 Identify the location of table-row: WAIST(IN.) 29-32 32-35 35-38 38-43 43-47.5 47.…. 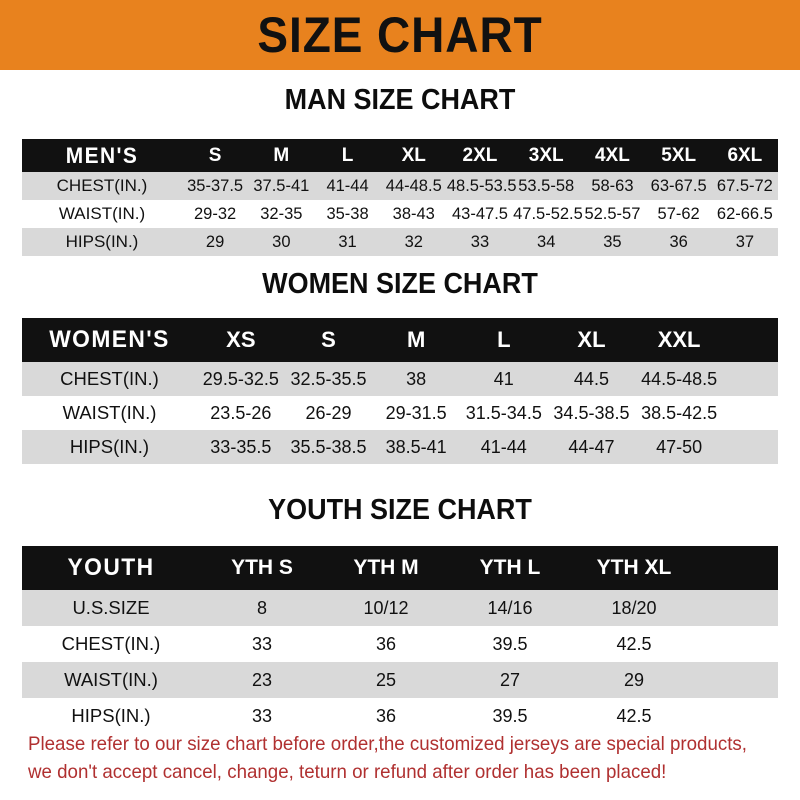
(400, 214).